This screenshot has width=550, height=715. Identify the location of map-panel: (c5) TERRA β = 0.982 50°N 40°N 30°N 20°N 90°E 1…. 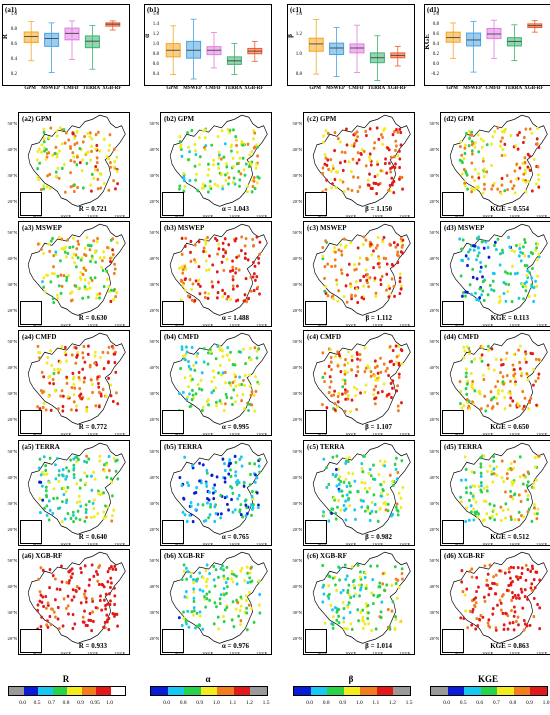
(353, 493).